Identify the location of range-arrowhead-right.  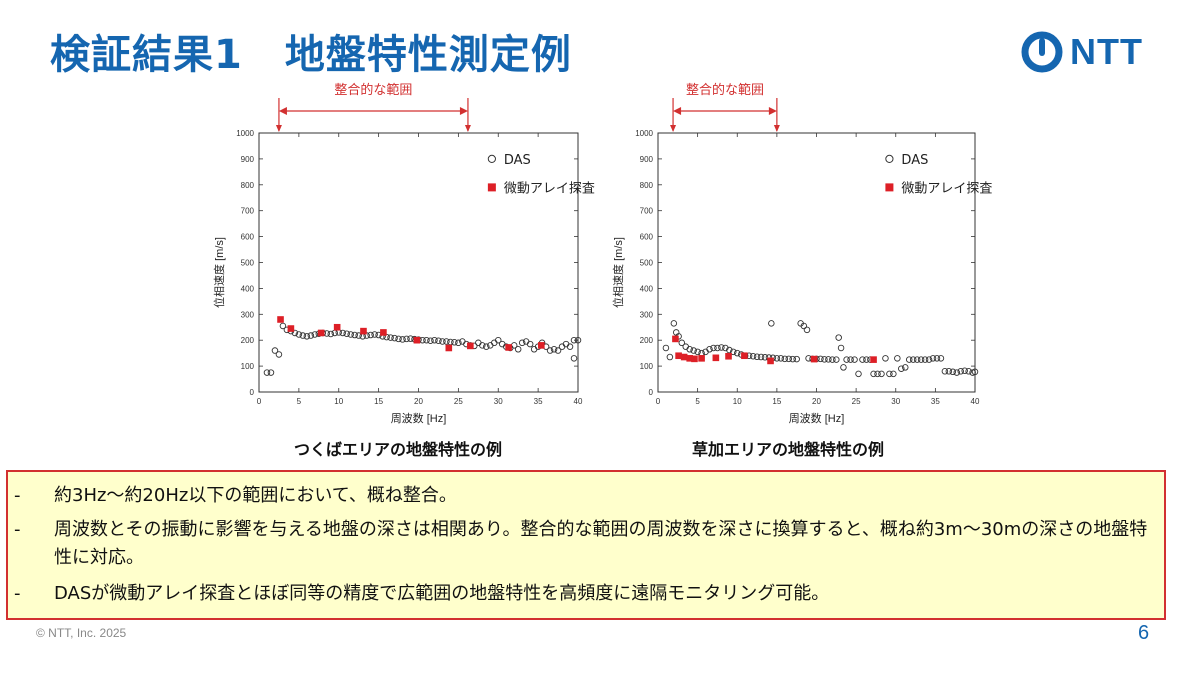
(772, 111).